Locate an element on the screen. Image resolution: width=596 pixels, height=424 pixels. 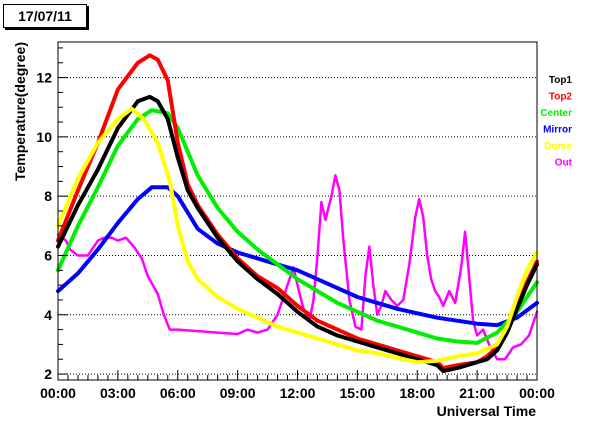
y-axis-label: Temperature(degree) is located at coordinates (20, 111).